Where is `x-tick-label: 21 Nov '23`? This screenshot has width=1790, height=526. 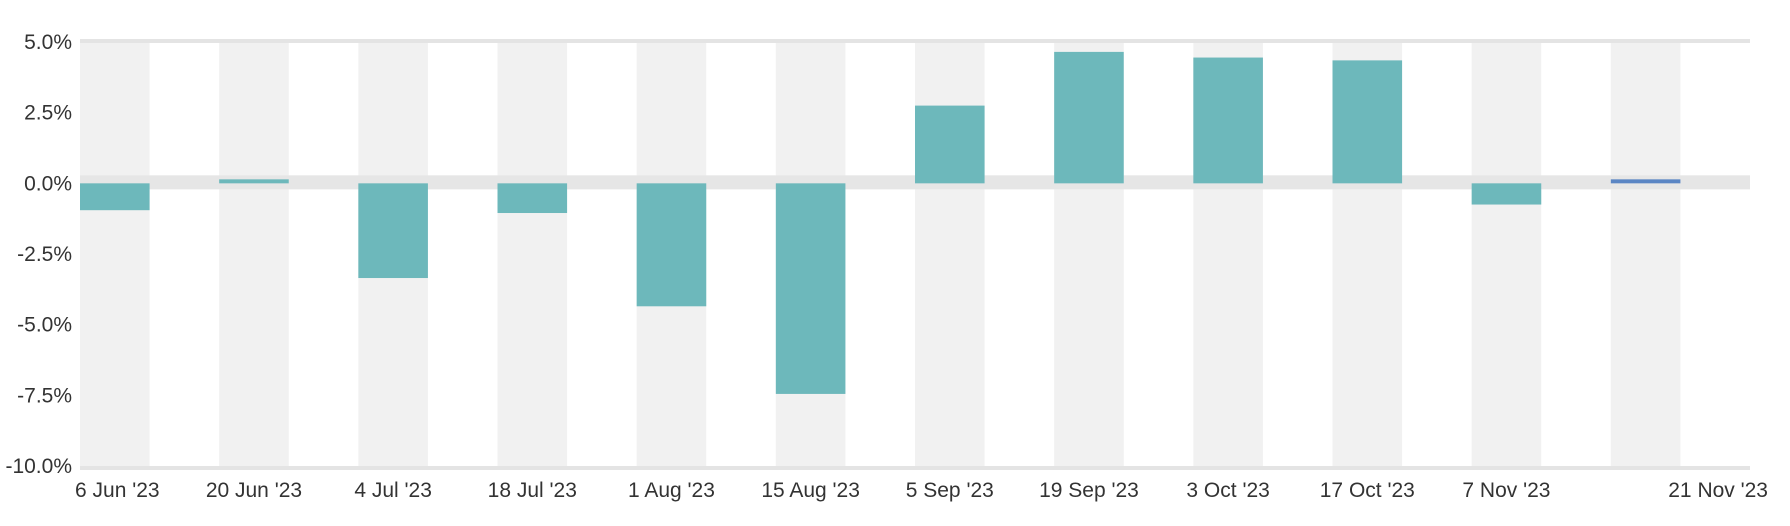
x-tick-label: 21 Nov '23 is located at coordinates (1718, 490).